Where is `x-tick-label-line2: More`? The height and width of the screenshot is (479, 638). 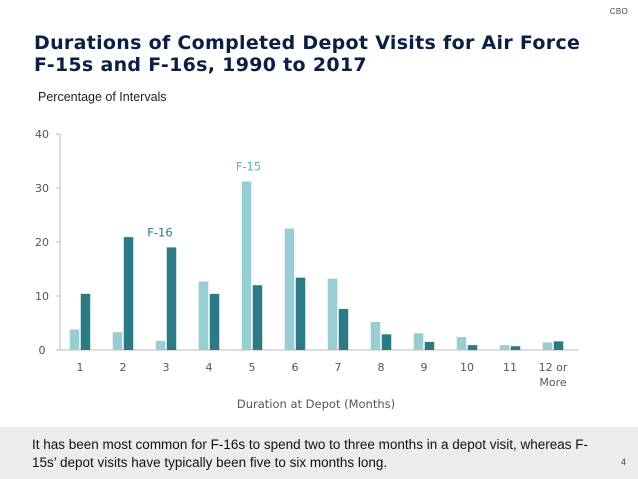 x-tick-label-line2: More is located at coordinates (553, 382).